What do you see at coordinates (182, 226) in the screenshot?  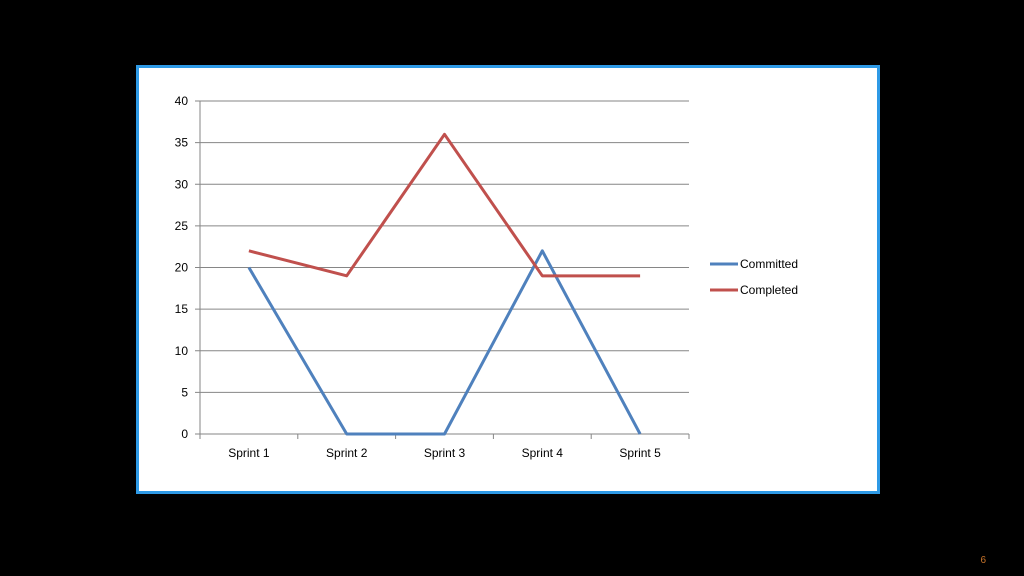 I see `y-tick-label: 25` at bounding box center [182, 226].